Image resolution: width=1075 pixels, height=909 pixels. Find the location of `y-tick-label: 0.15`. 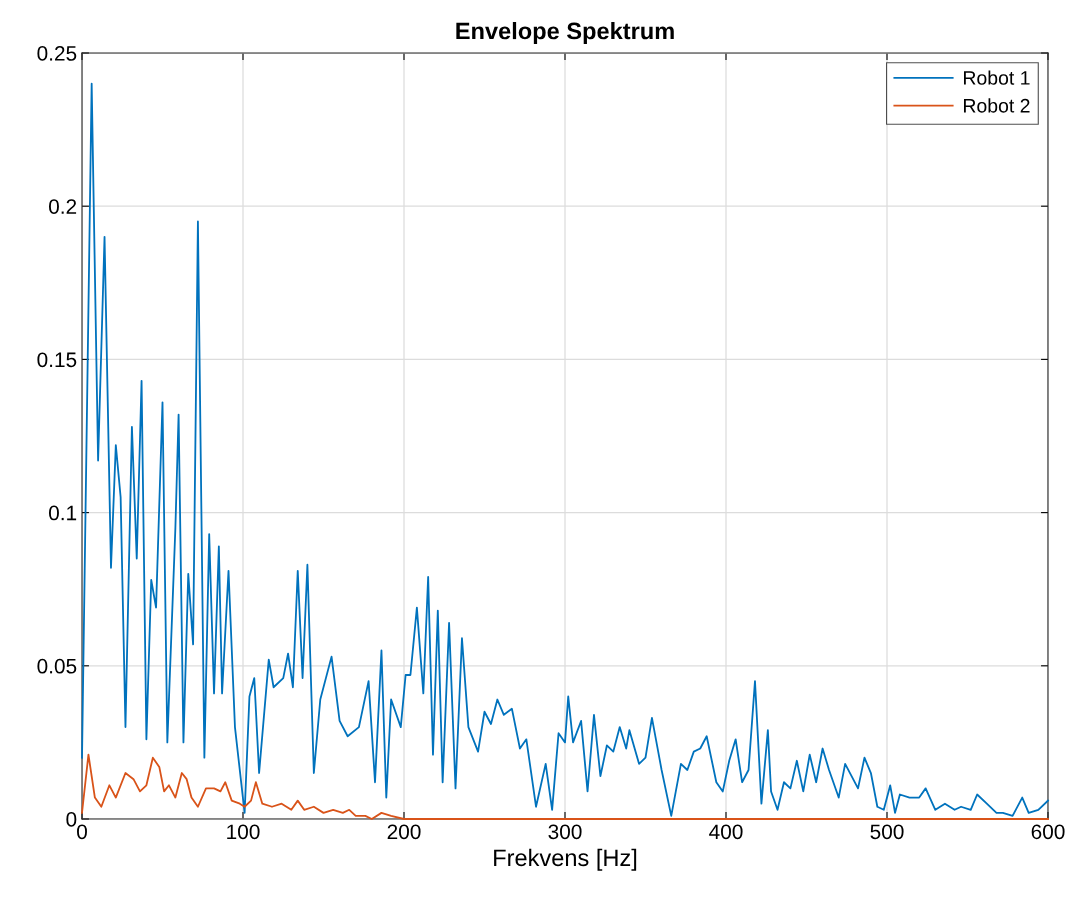

y-tick-label: 0.15 is located at coordinates (57, 360).